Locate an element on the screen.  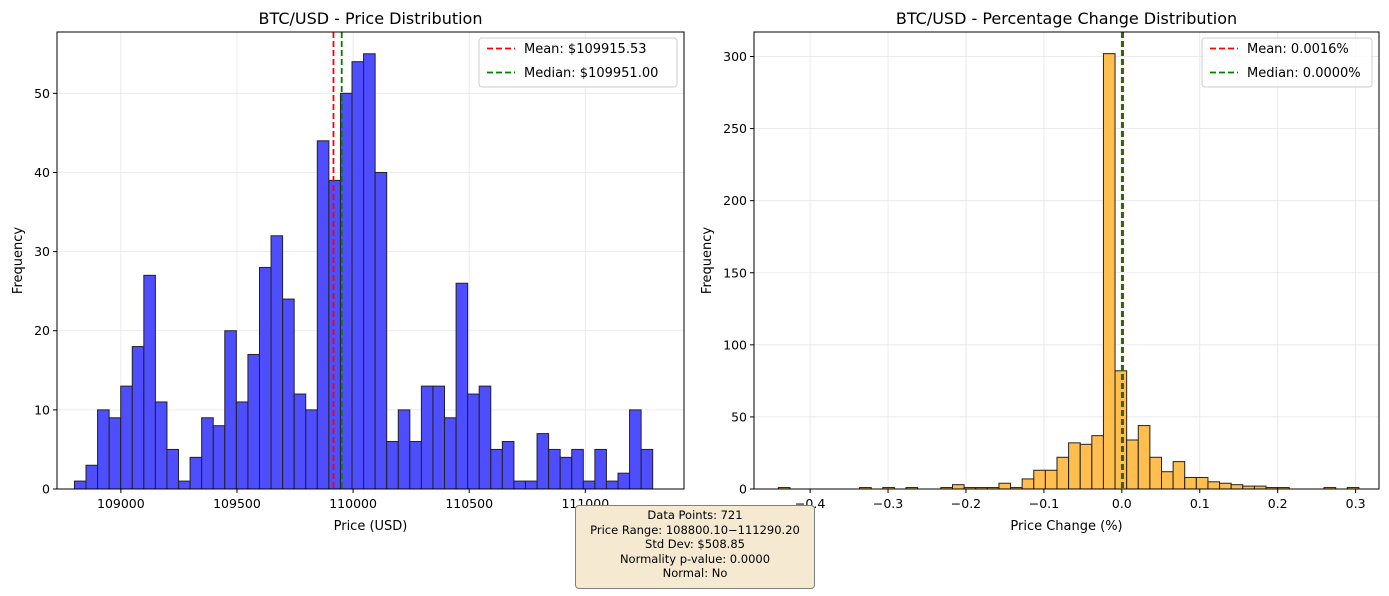
x-tick-label: 0.0 is located at coordinates (1122, 503).